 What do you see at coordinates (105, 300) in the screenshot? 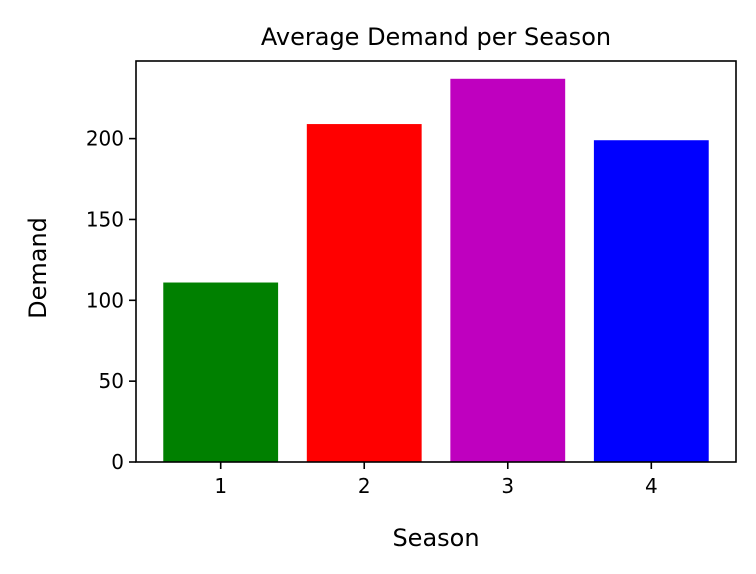
I see `y-tick-label: 100` at bounding box center [105, 300].